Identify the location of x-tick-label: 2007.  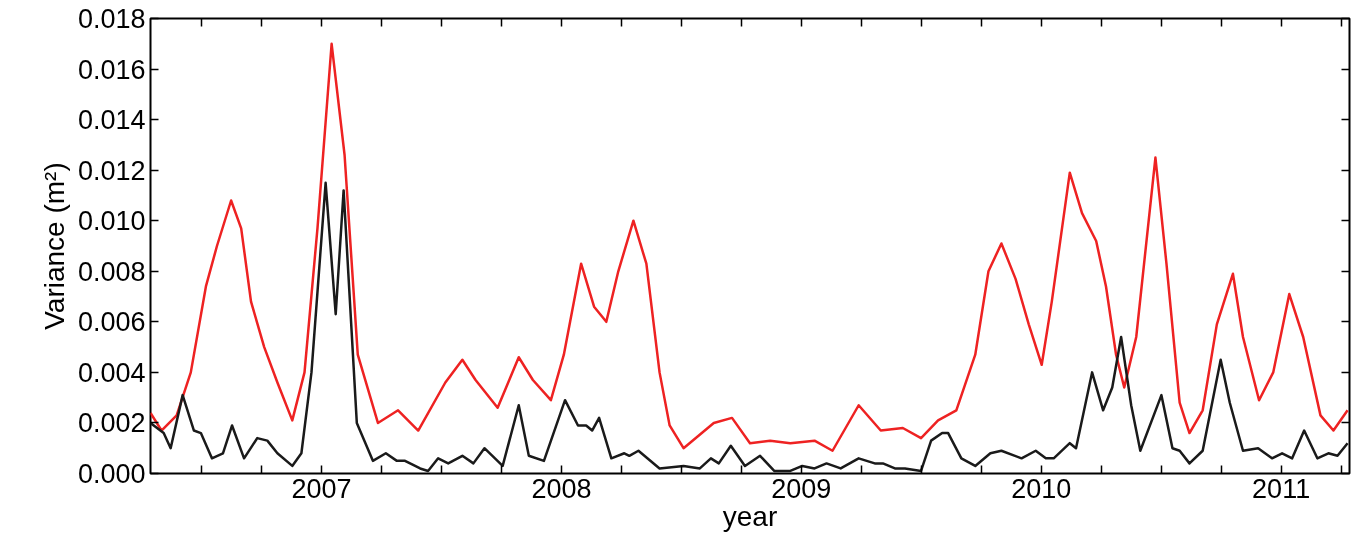
(321, 488).